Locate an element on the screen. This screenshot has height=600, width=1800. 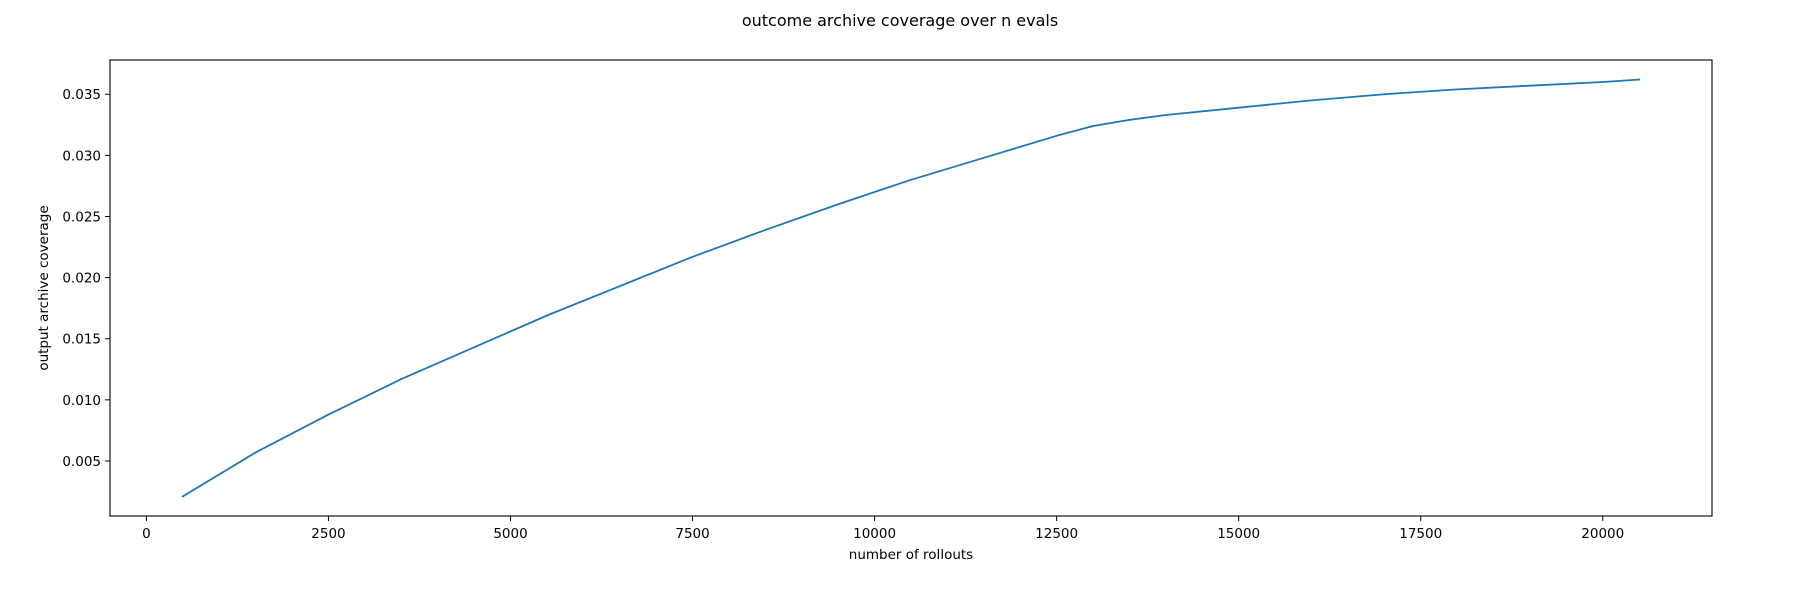
y-tick-label: 0.015 is located at coordinates (81, 340).